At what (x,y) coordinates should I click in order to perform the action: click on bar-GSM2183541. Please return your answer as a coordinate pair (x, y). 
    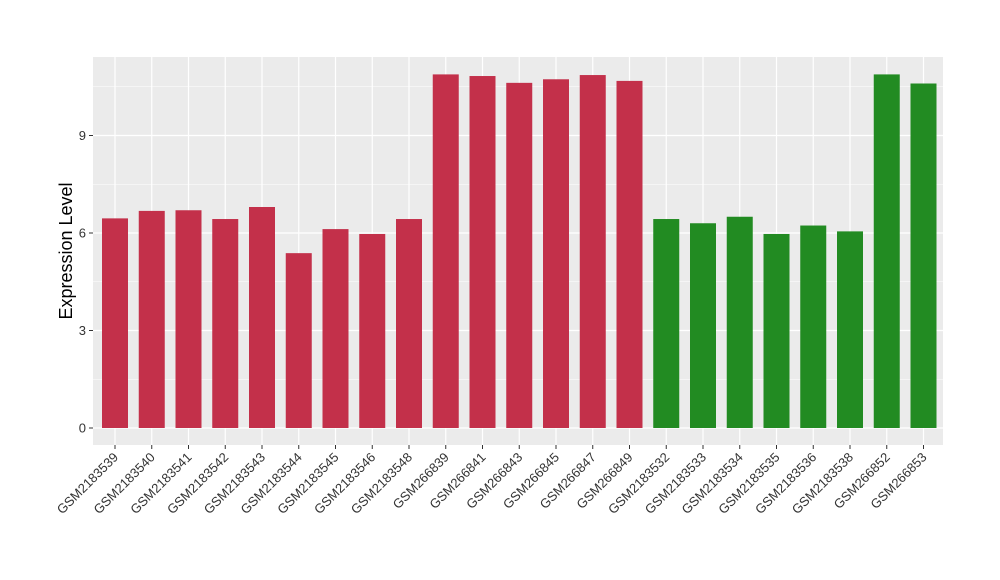
    Looking at the image, I should click on (188, 319).